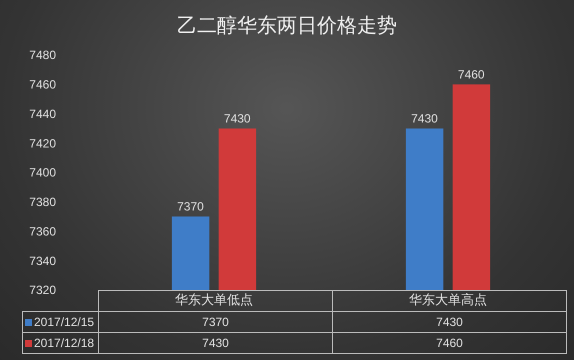  Describe the element at coordinates (42, 261) in the screenshot. I see `y-tick-label: 7340` at that location.